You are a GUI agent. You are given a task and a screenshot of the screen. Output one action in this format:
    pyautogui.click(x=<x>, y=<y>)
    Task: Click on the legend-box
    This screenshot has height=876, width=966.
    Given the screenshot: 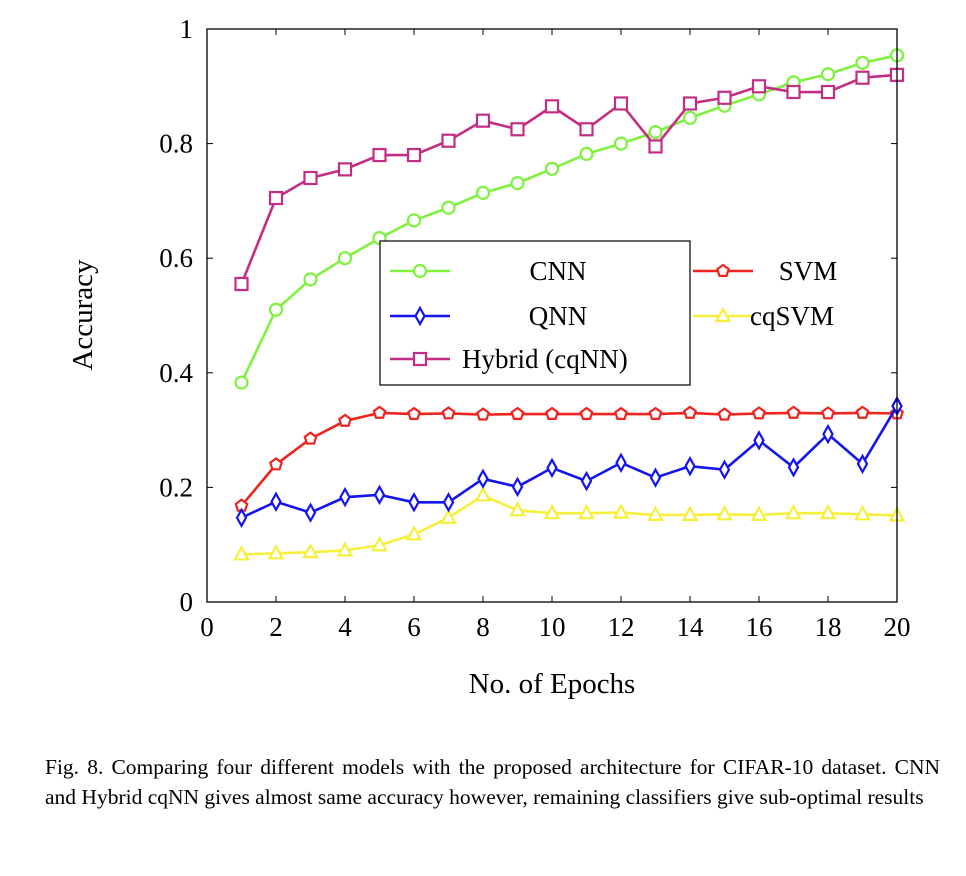 What is the action you would take?
    pyautogui.click(x=535, y=313)
    